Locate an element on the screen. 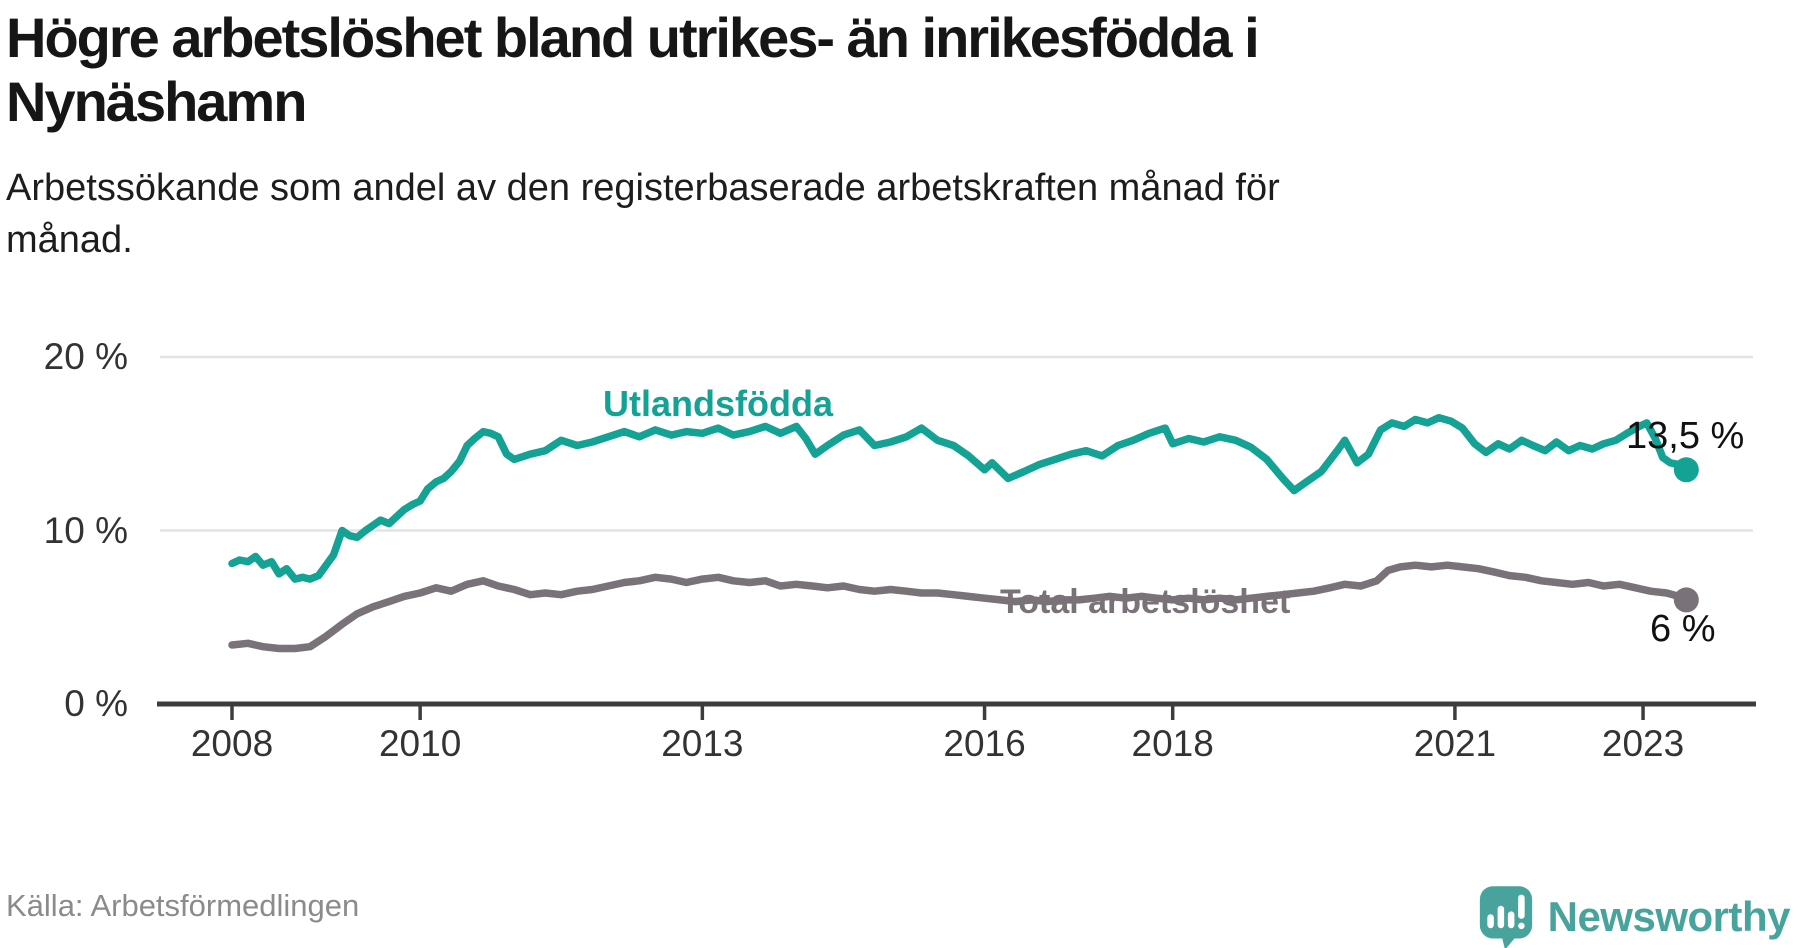 The height and width of the screenshot is (948, 1800). end-value-label-utlandsfodda: 13,5 % is located at coordinates (1685, 436).